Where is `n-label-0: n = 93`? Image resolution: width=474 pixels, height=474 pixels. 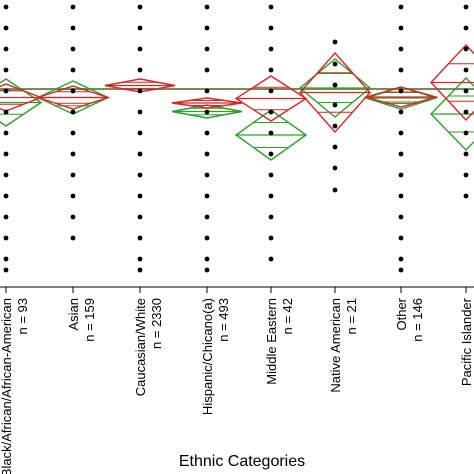
n-label-0: n = 93 is located at coordinates (22, 316).